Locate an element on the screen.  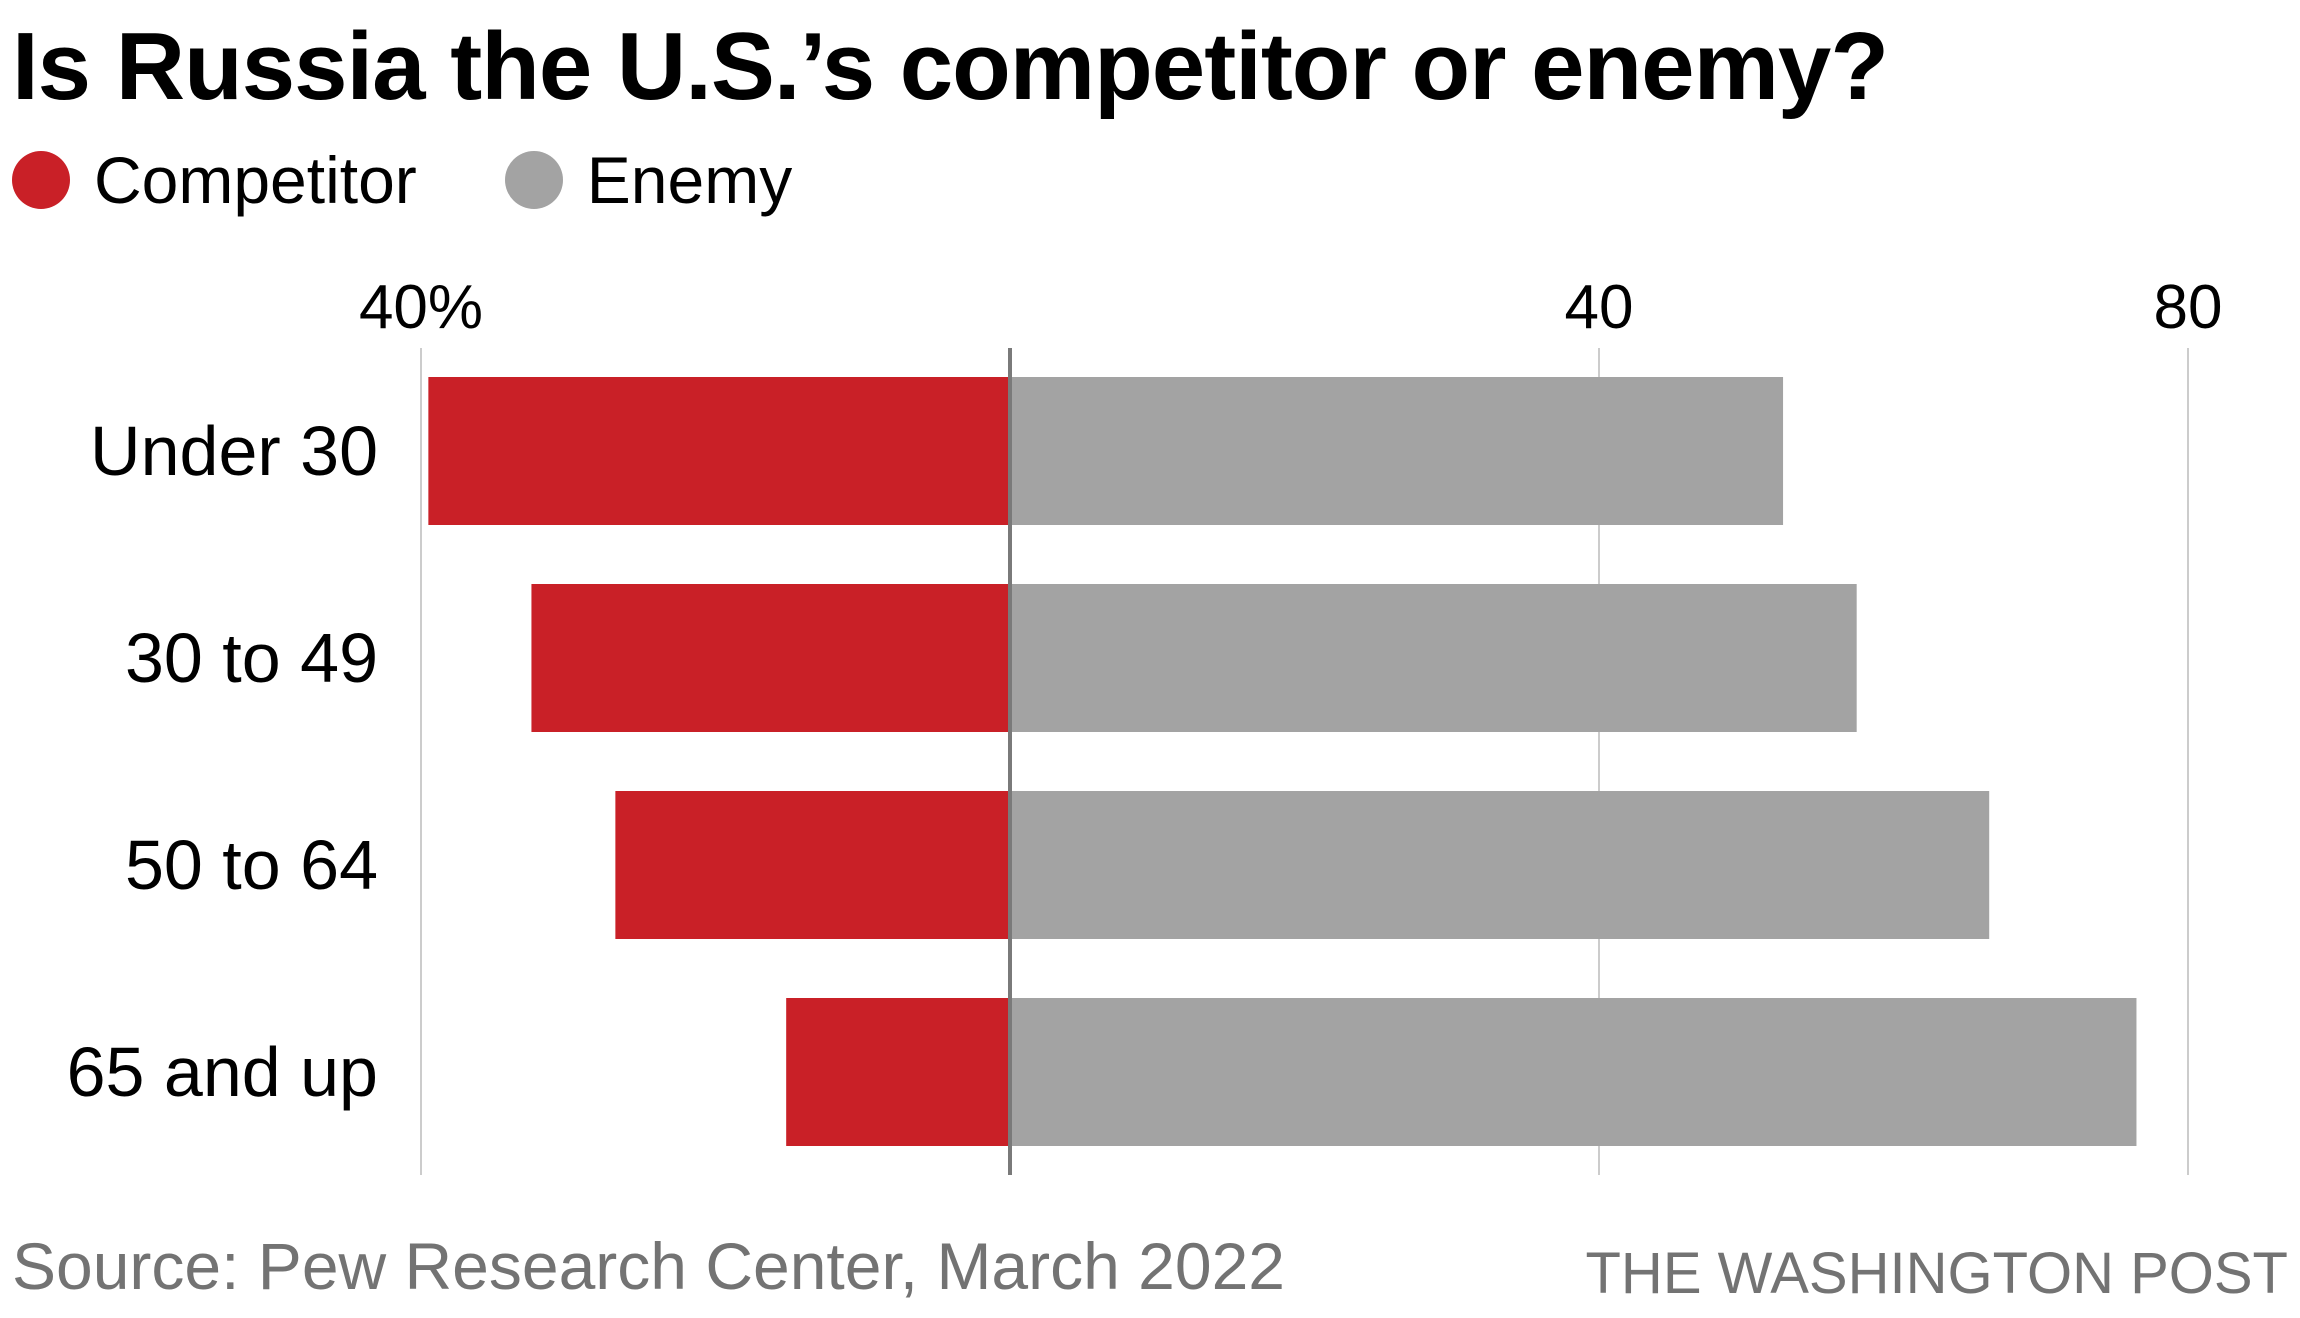
legend-item-competitor: Competitor is located at coordinates (214, 180).